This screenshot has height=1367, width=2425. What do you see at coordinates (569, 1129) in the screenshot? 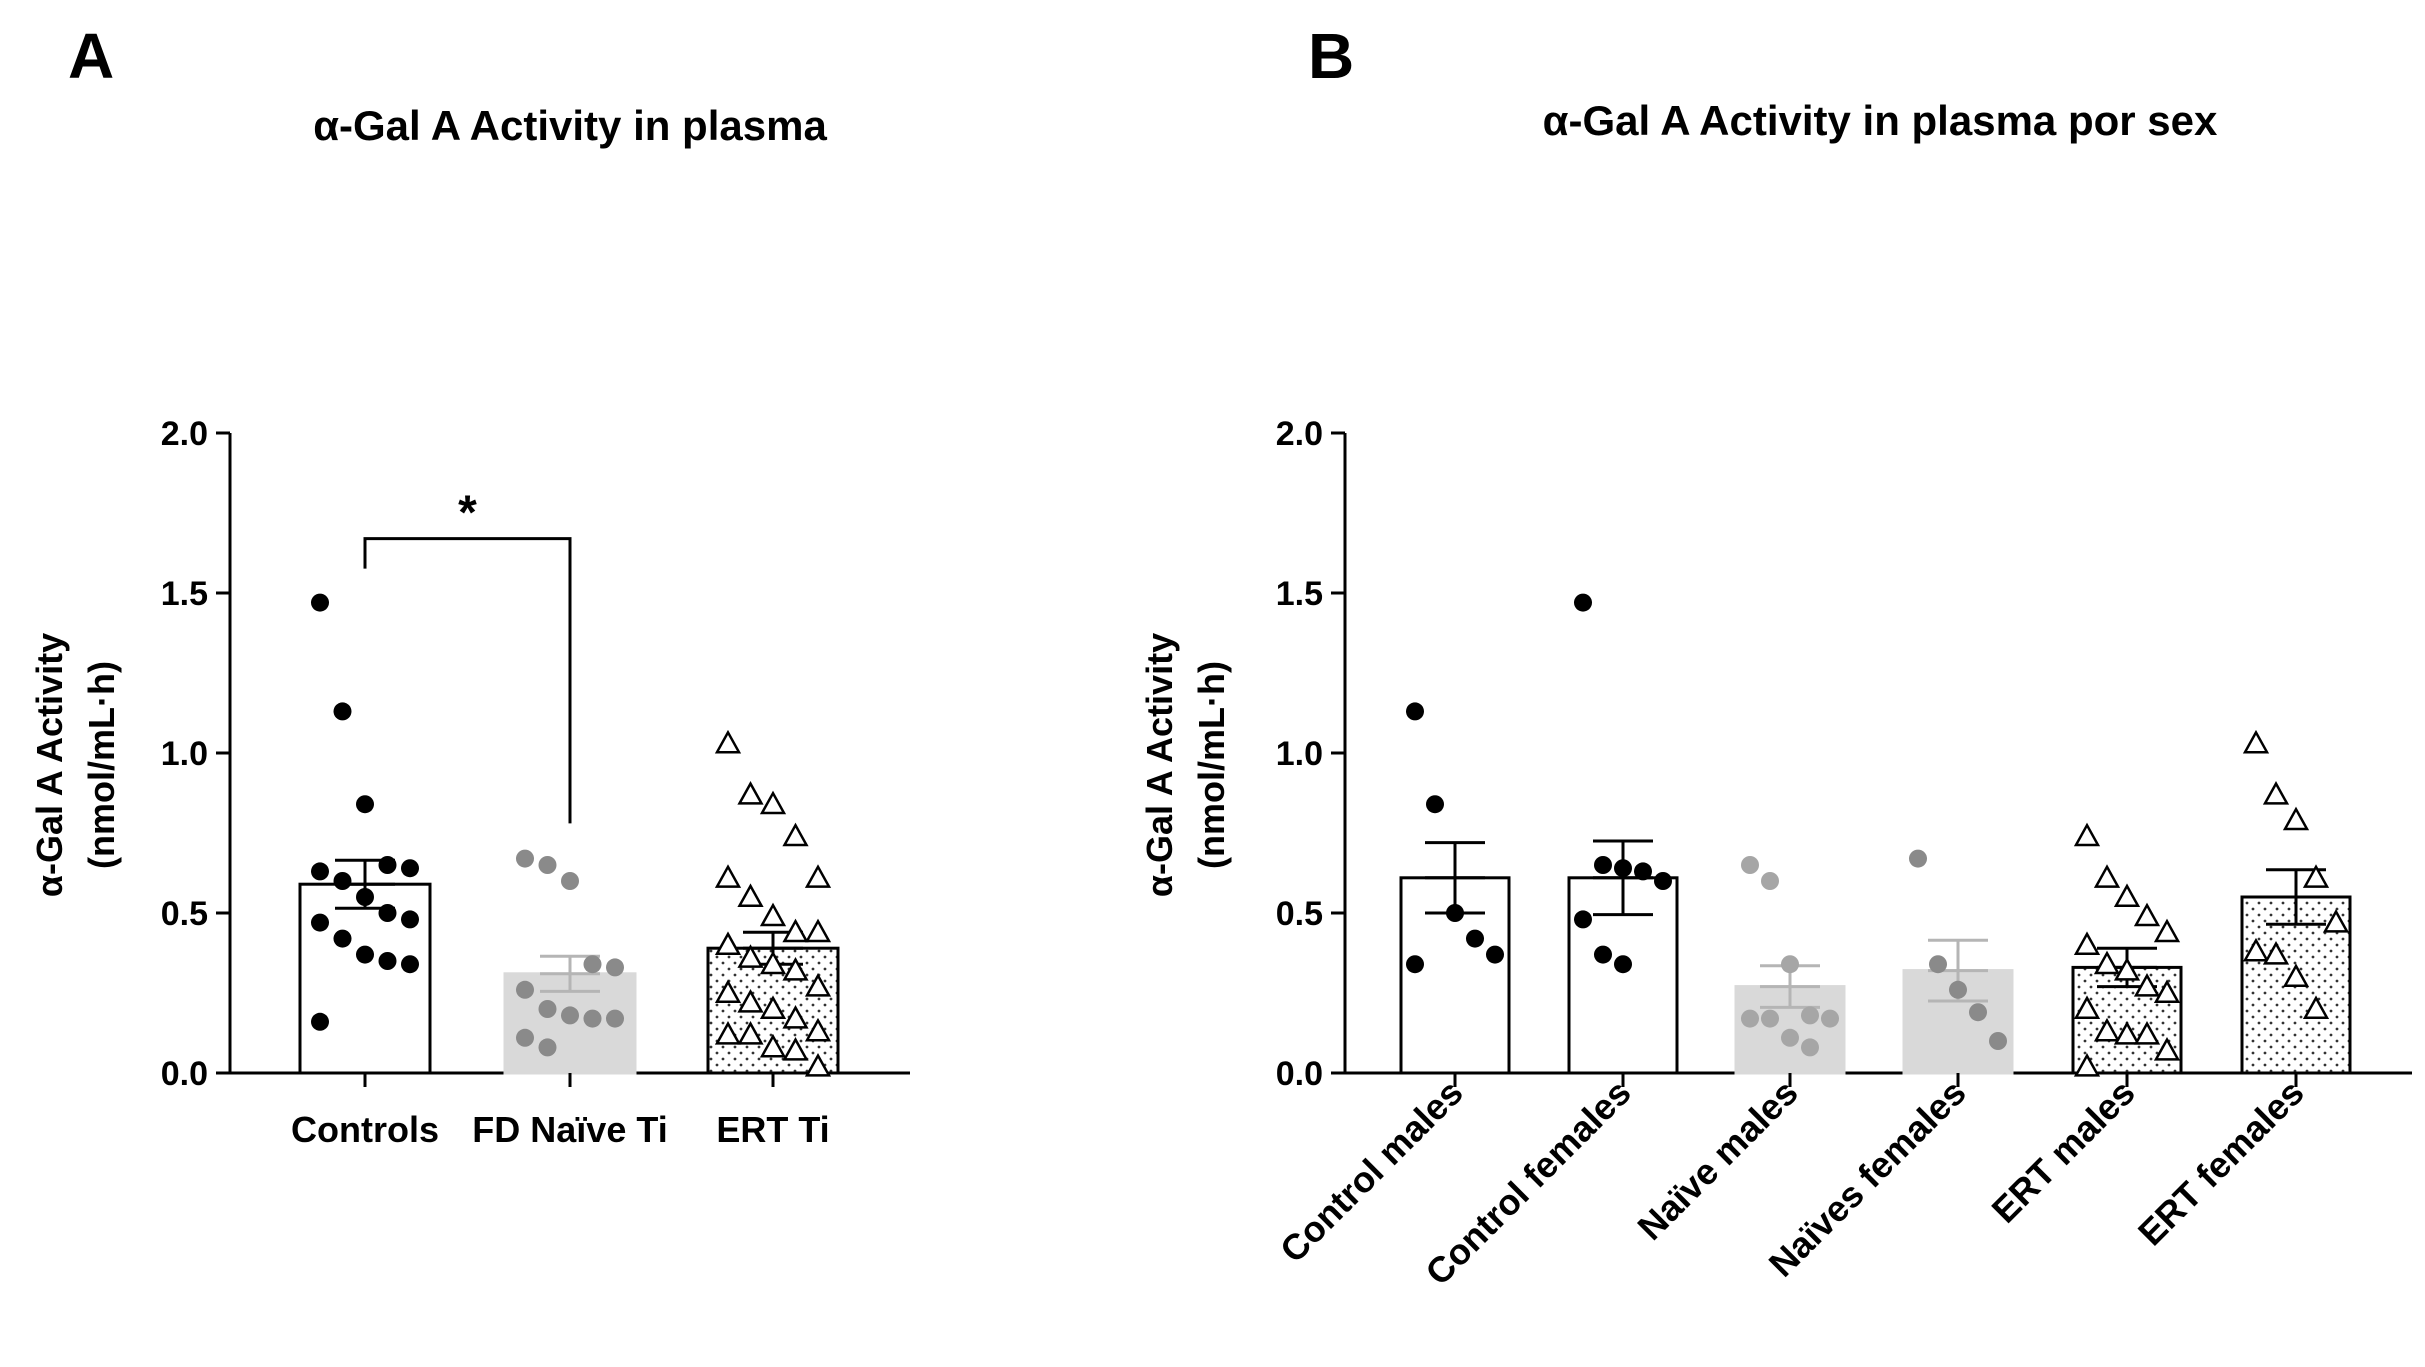
I see `x-category-label: FD Naïve Ti` at bounding box center [569, 1129].